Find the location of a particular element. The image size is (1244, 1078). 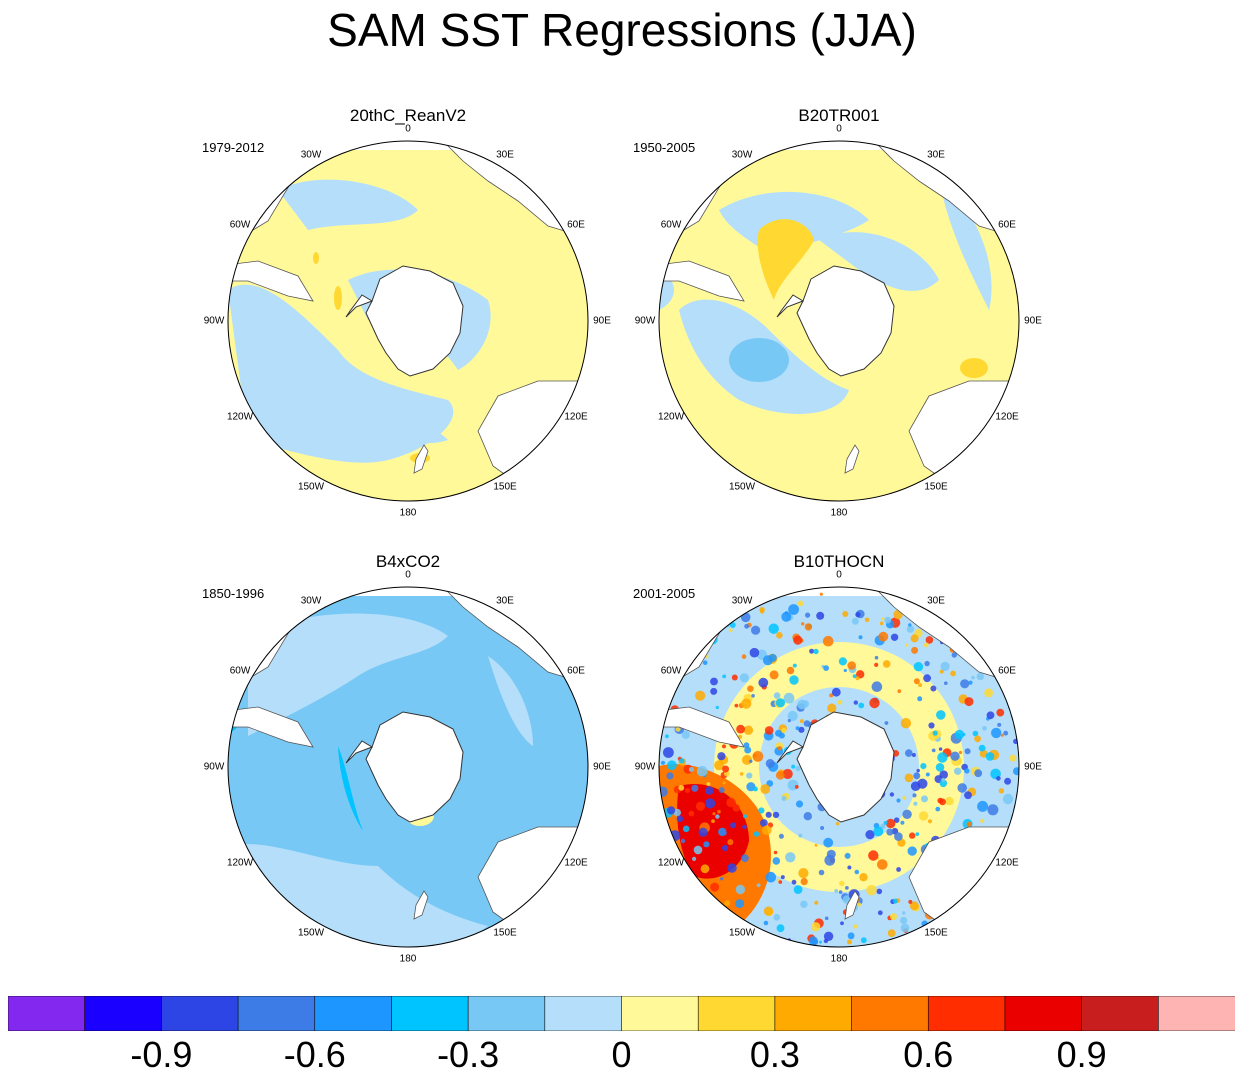

colorbar-swatches is located at coordinates (621, 1013).